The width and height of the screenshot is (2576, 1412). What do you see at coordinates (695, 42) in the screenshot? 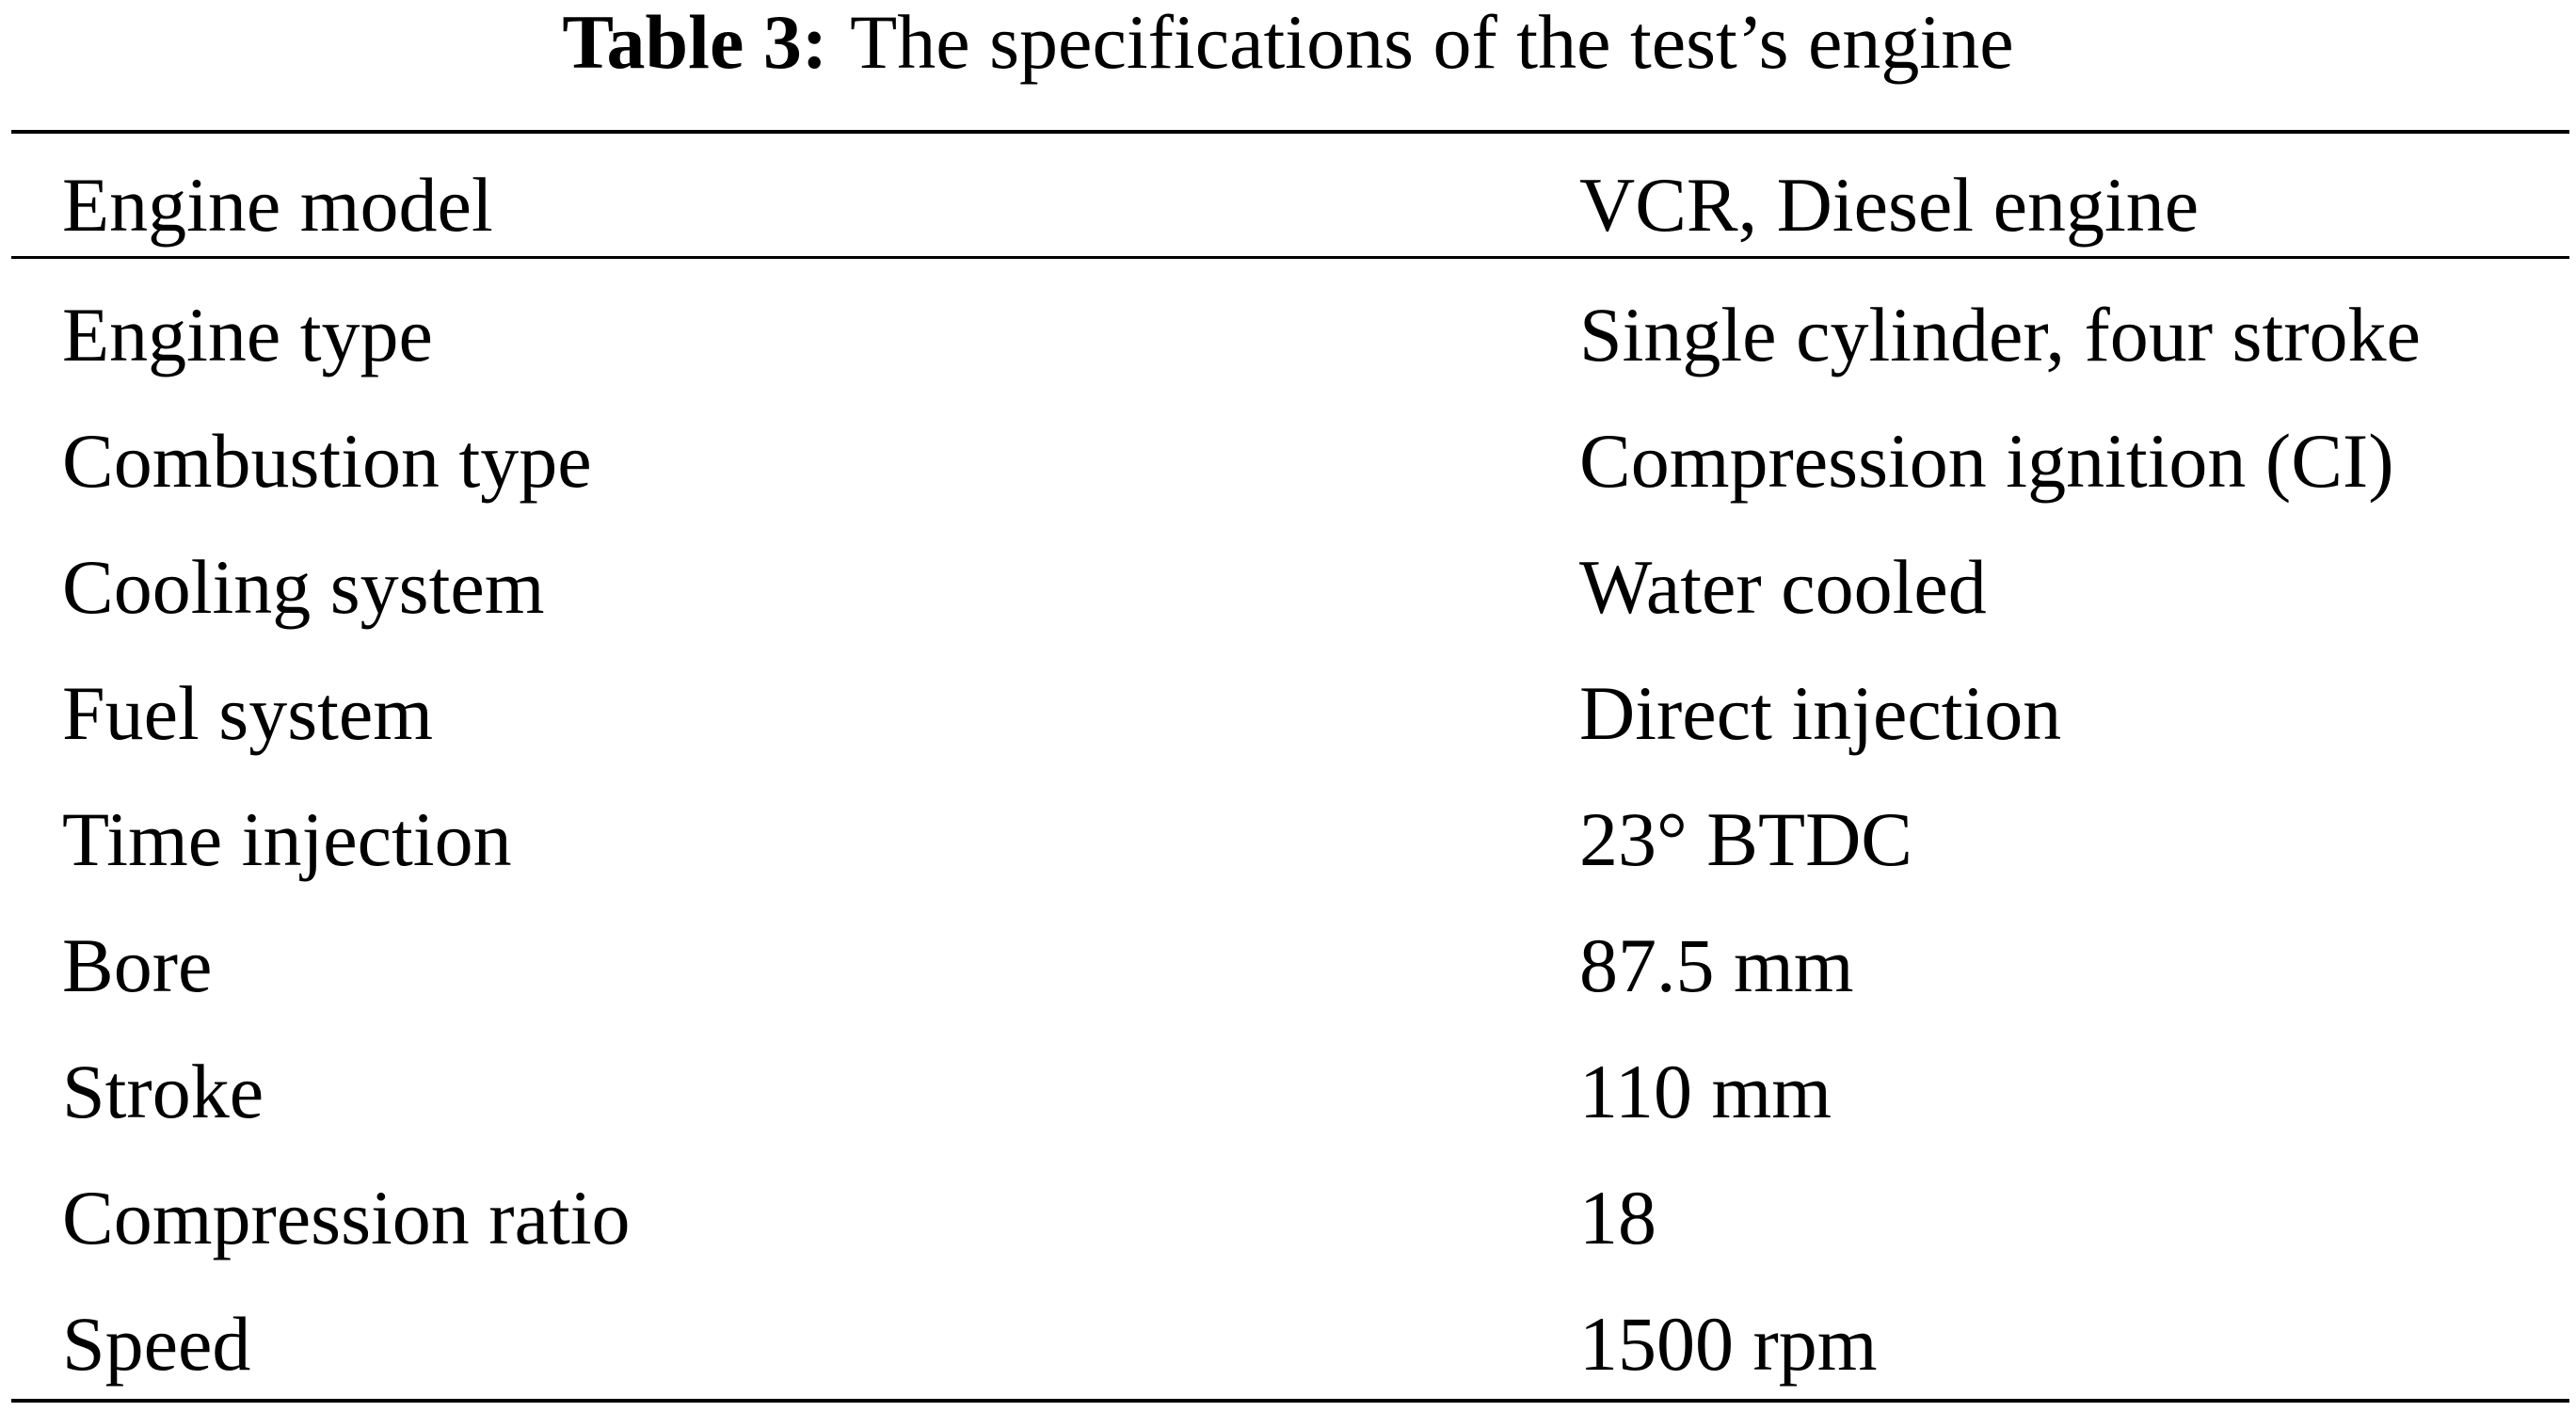
I see `caption-label: Table 3:` at bounding box center [695, 42].